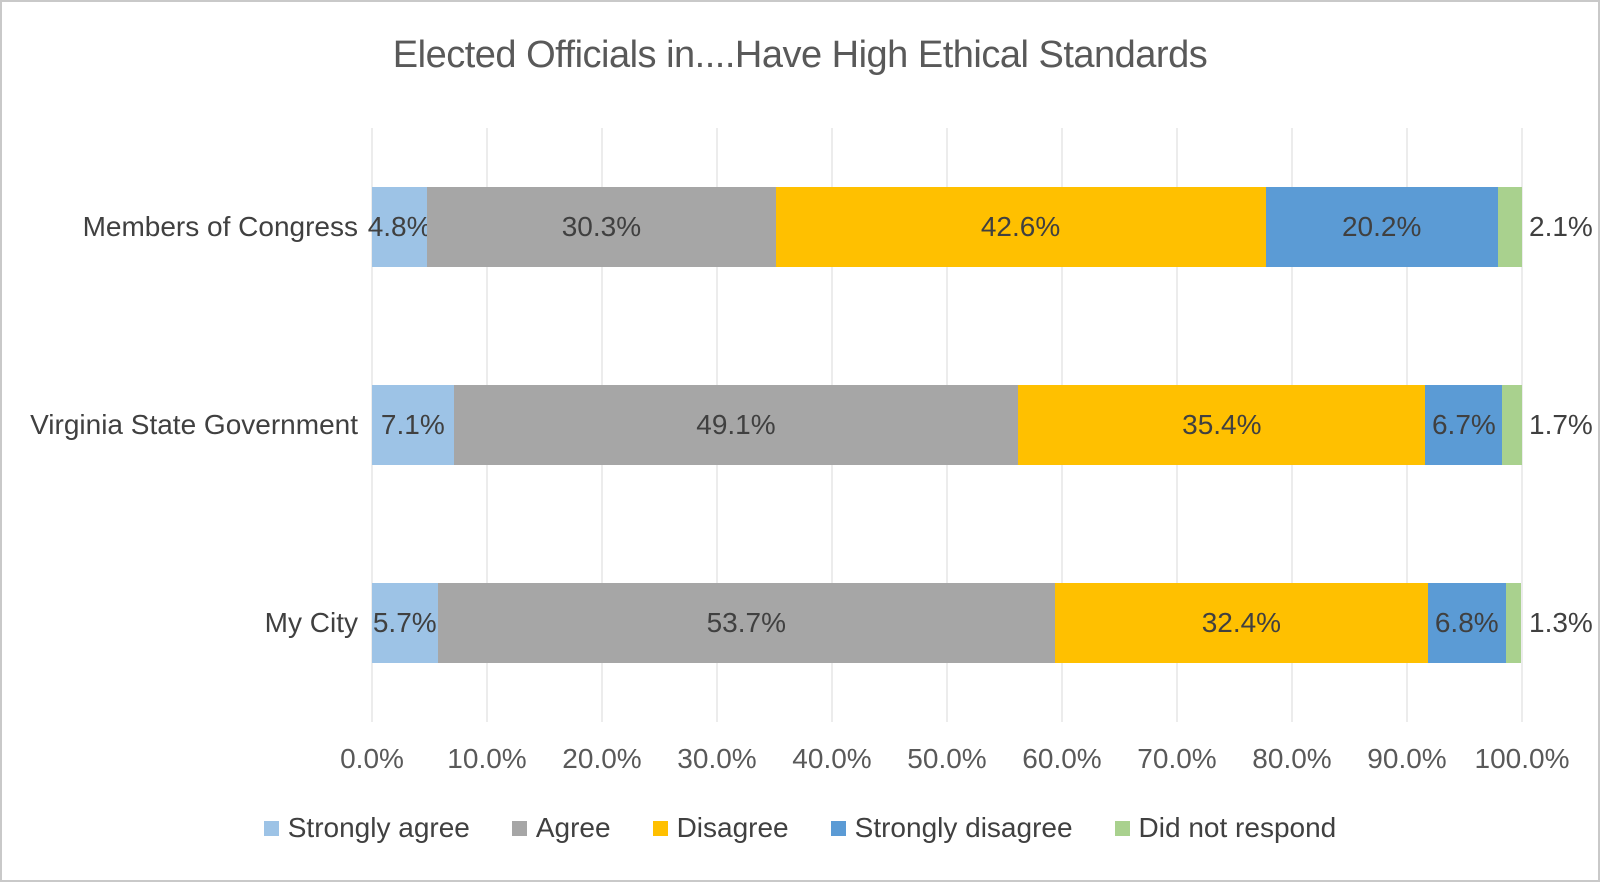  I want to click on legend-label: Did not respond, so click(1237, 827).